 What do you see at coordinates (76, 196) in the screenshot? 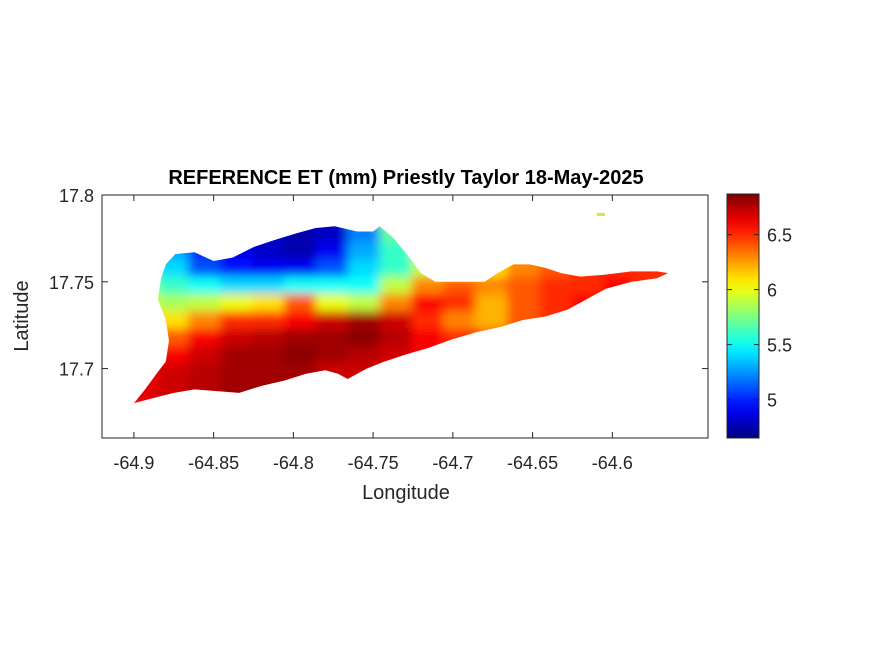
I see `y-tick-label: 17.8` at bounding box center [76, 196].